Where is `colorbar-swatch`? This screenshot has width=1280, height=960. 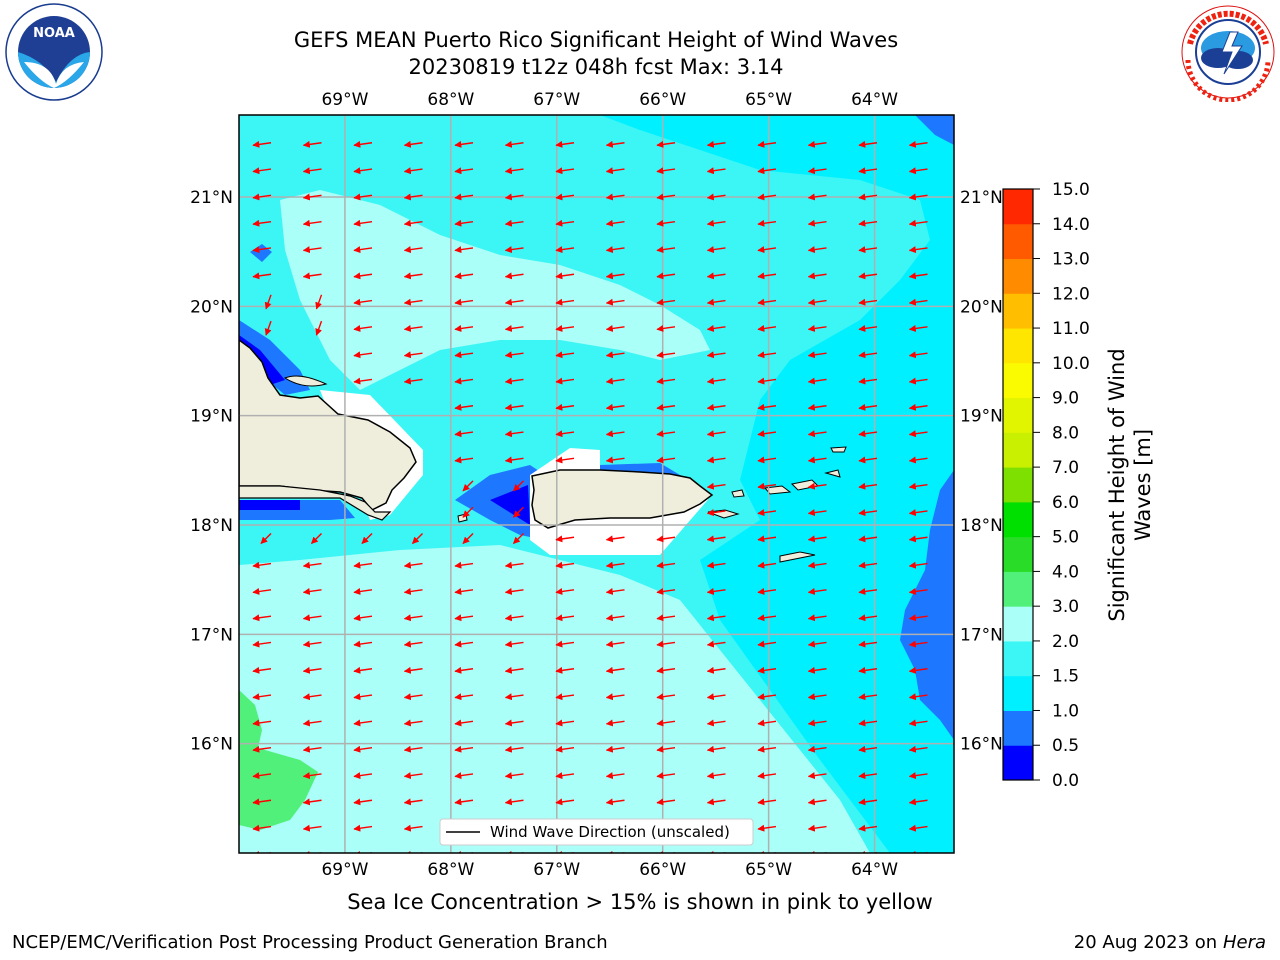 colorbar-swatch is located at coordinates (1018, 380).